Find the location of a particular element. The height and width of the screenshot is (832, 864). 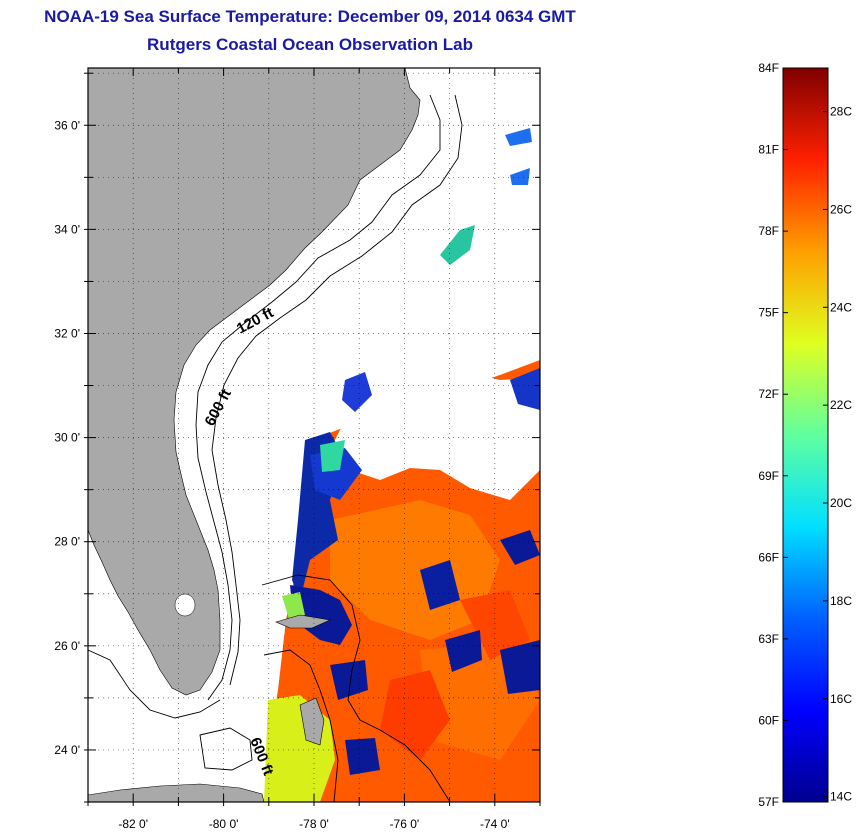

colorbar-f-label: 81F is located at coordinates (768, 150).